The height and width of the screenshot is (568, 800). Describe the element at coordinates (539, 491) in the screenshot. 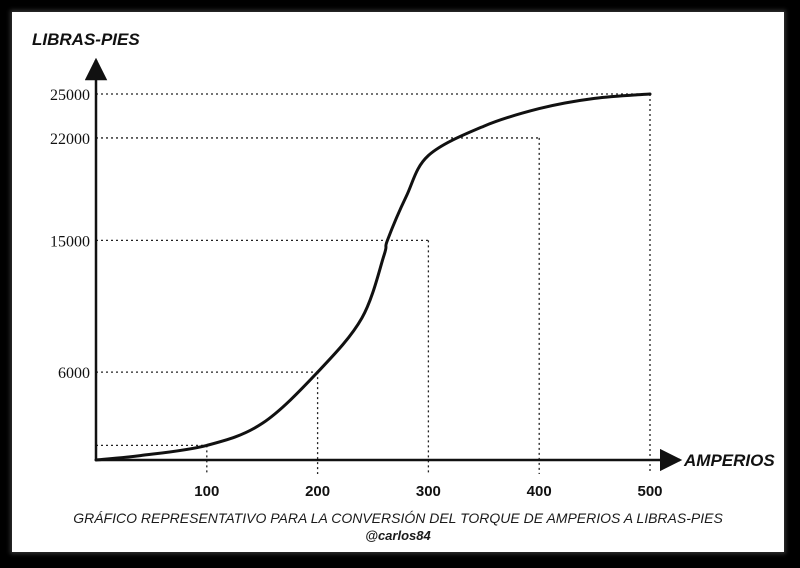

I see `x-tick-label-3: 400` at that location.